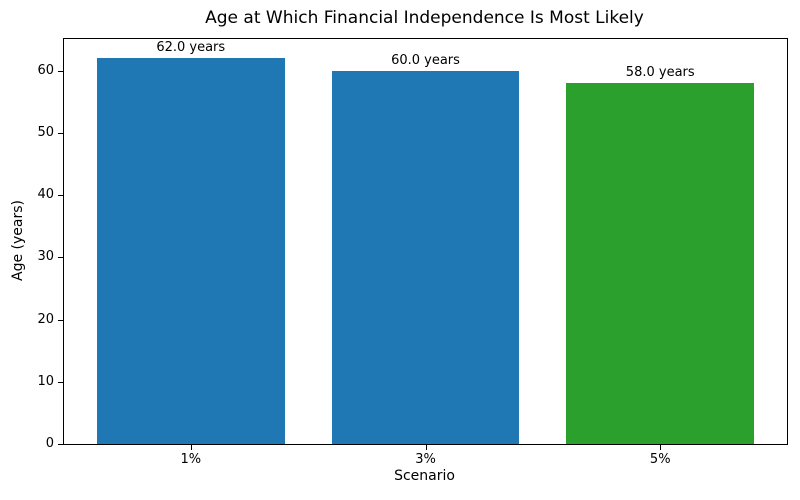  Describe the element at coordinates (425, 459) in the screenshot. I see `x-tick-label: 3%` at that location.